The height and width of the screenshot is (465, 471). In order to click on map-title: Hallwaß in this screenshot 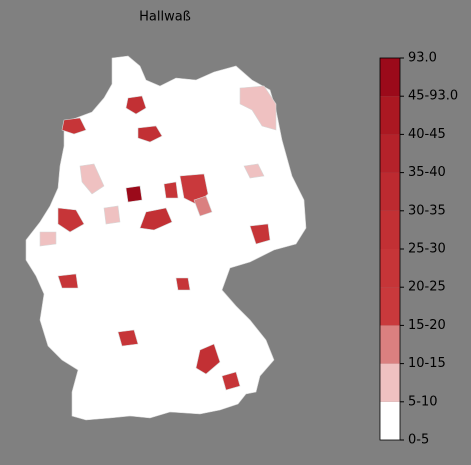, I will do `click(165, 17)`.